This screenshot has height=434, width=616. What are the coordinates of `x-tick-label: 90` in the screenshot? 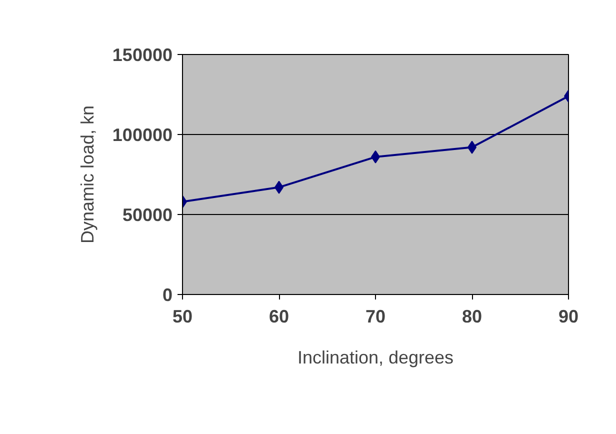 It's located at (568, 316).